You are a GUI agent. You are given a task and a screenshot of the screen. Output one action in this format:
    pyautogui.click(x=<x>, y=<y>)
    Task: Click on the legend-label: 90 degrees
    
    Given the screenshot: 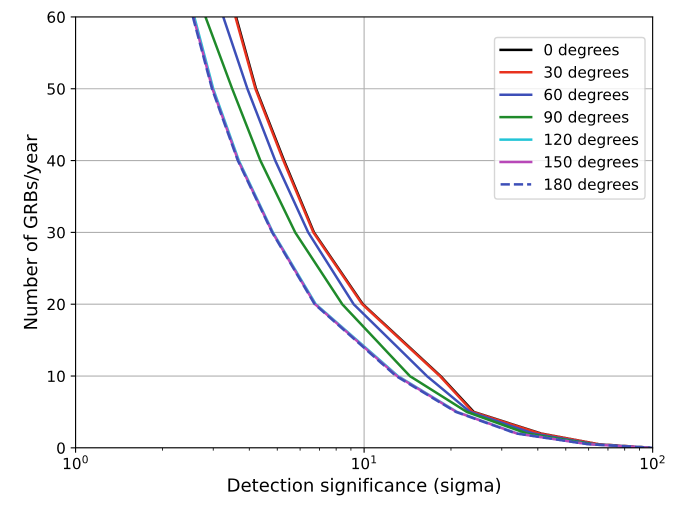 What is the action you would take?
    pyautogui.click(x=586, y=118)
    